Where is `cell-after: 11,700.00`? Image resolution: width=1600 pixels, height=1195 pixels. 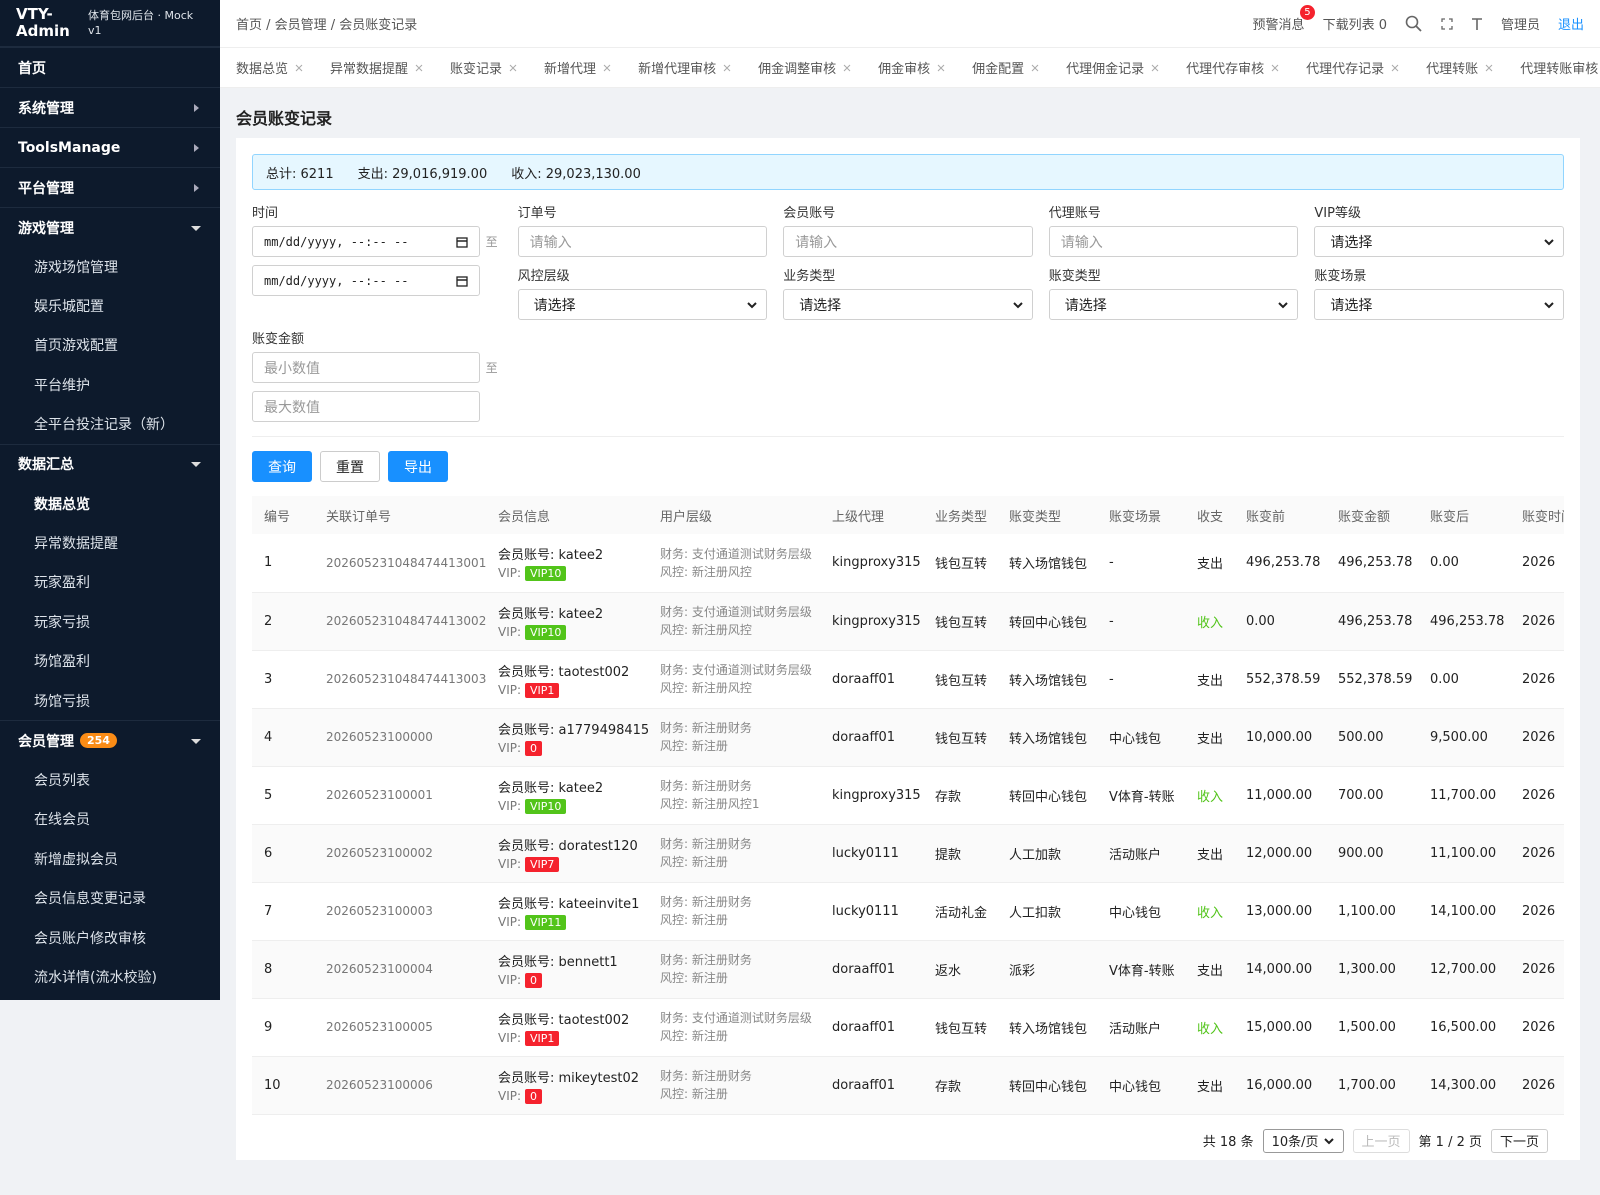
cell-after: 11,700.00 is located at coordinates (1464, 795).